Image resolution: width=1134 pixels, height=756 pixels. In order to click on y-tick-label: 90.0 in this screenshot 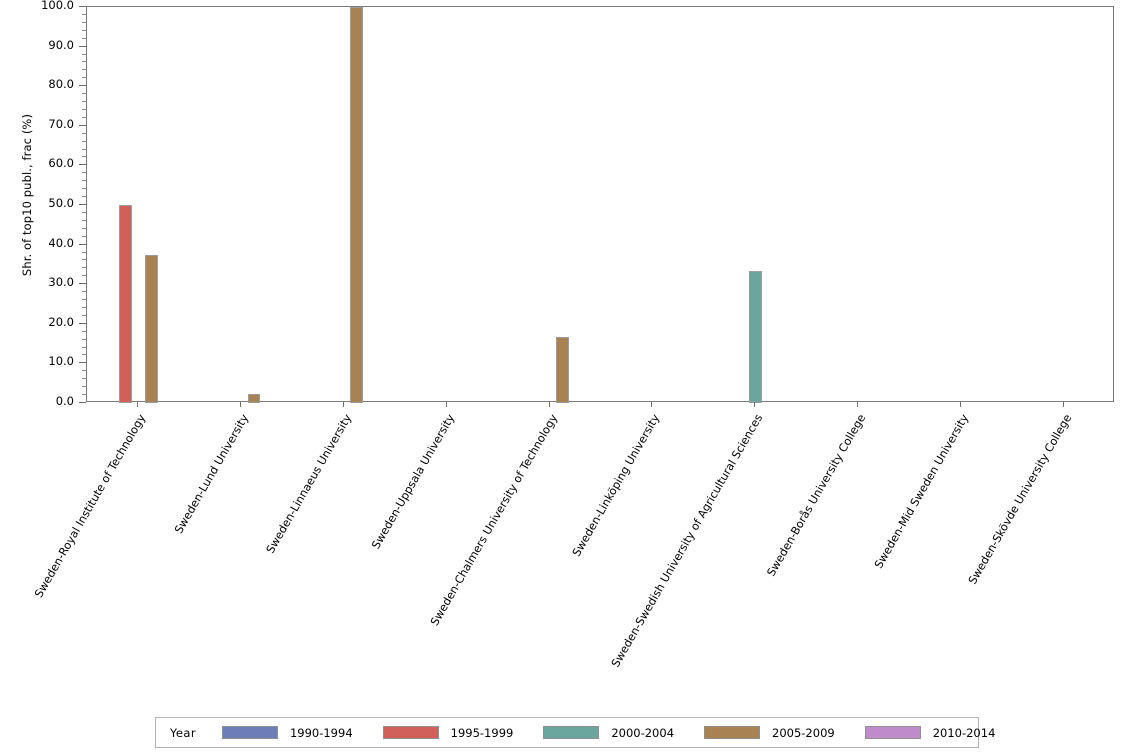, I will do `click(61, 44)`.